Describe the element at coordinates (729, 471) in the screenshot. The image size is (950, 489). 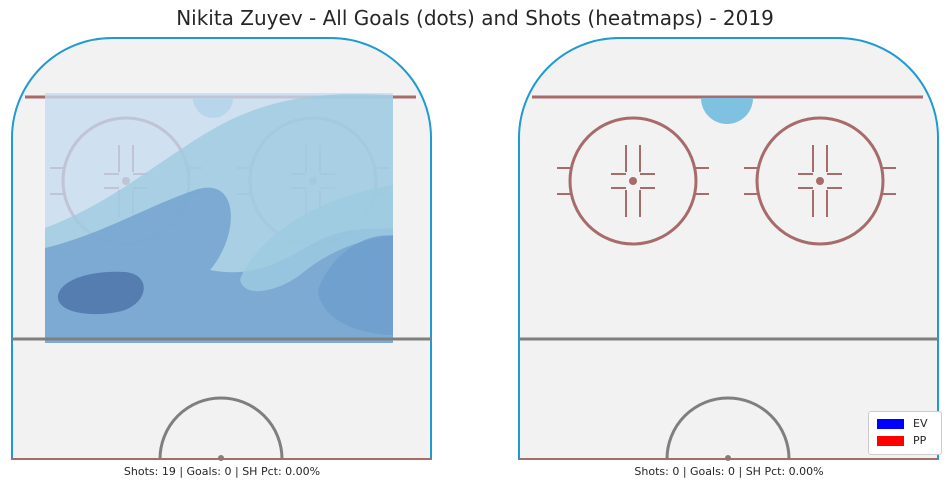
I see `stats-right: Shots: 0 | Goals: 0 | SH Pct: 0.00%` at that location.